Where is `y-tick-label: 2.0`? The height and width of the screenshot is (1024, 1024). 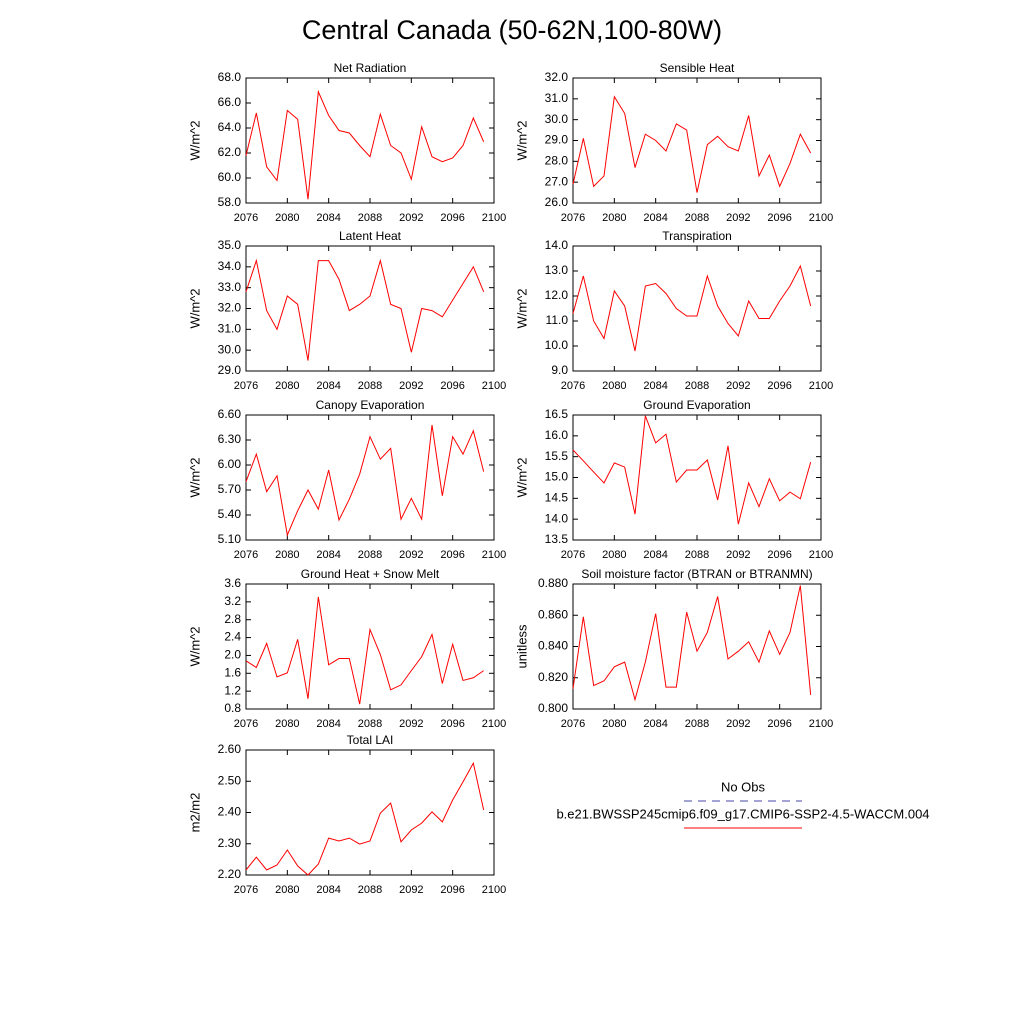 y-tick-label: 2.0 is located at coordinates (232, 655).